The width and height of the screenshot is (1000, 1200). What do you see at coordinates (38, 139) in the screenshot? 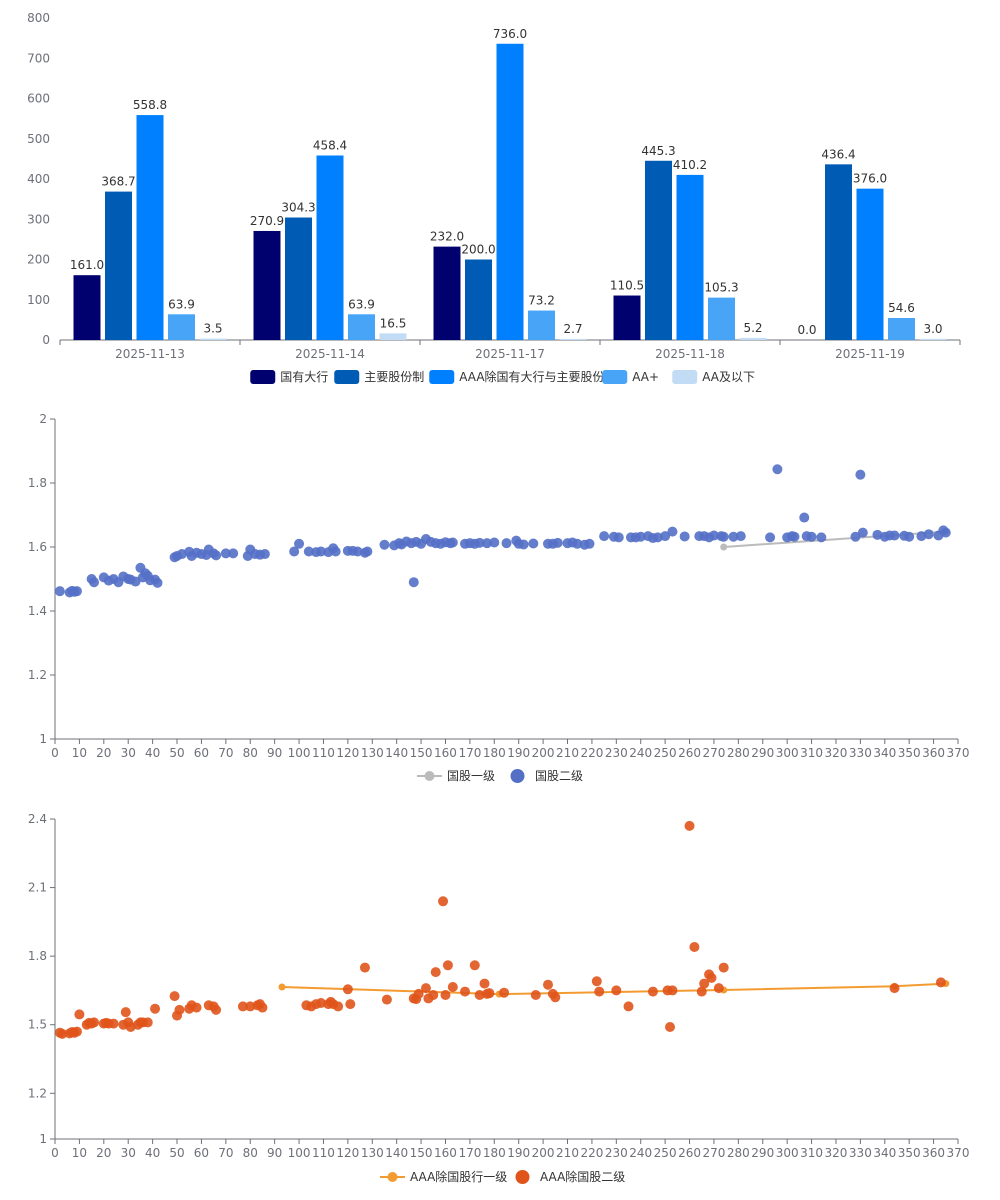
I see `y-tick-label: 500` at bounding box center [38, 139].